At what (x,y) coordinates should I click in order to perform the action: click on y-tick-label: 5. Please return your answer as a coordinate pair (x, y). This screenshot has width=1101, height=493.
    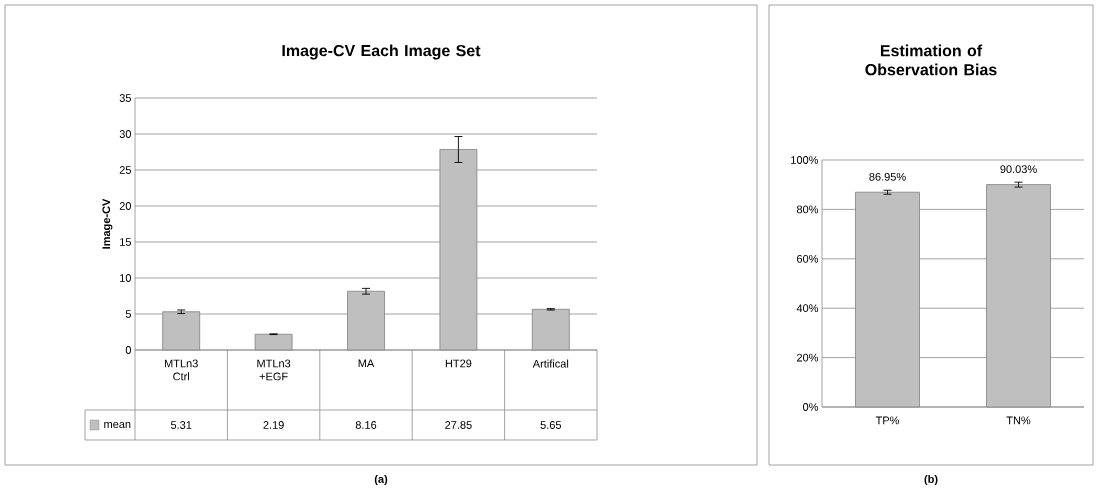
    Looking at the image, I should click on (128, 314).